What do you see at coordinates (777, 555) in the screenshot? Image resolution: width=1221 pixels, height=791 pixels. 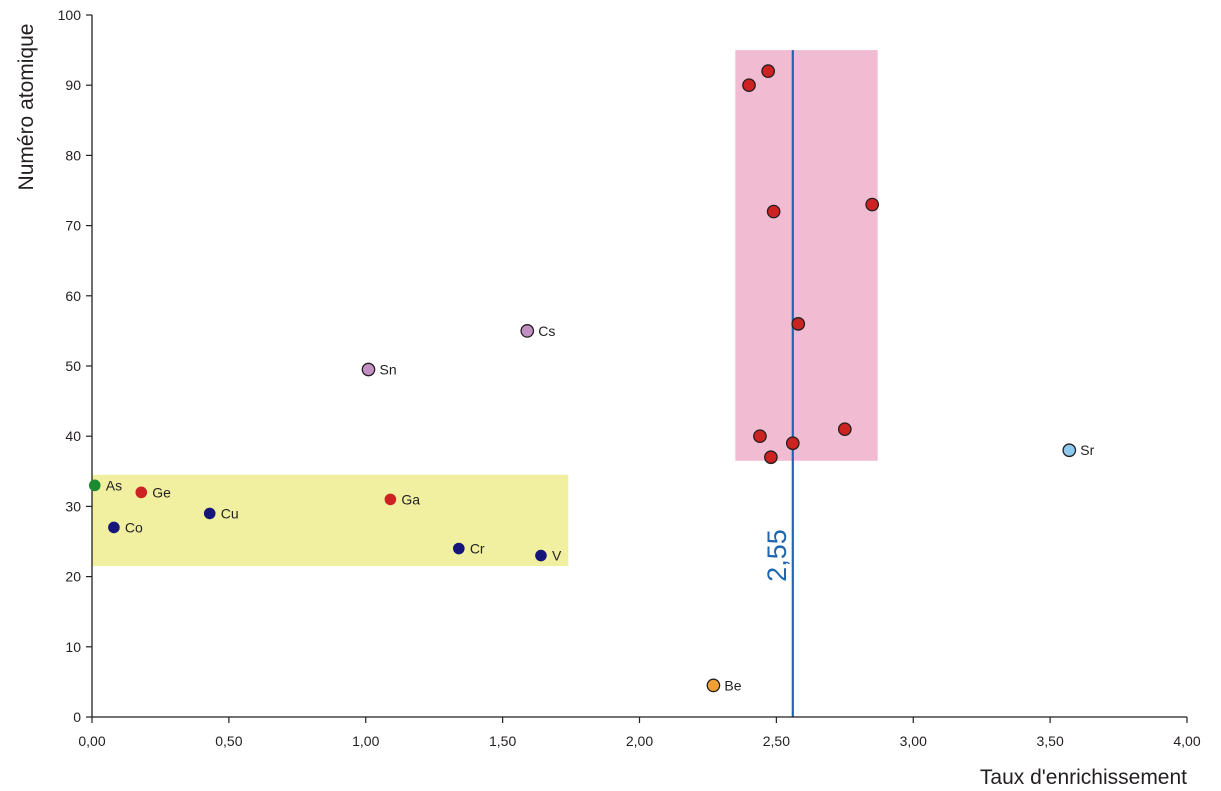 I see `reference-line-label: 2,55` at bounding box center [777, 555].